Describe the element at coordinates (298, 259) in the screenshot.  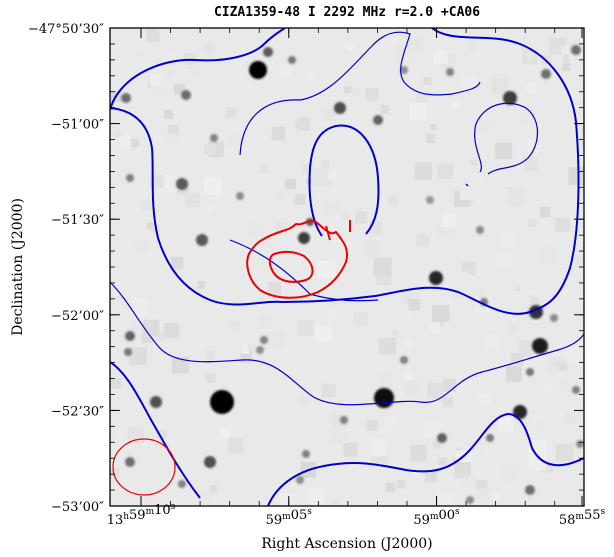
I see `red-contours` at that location.